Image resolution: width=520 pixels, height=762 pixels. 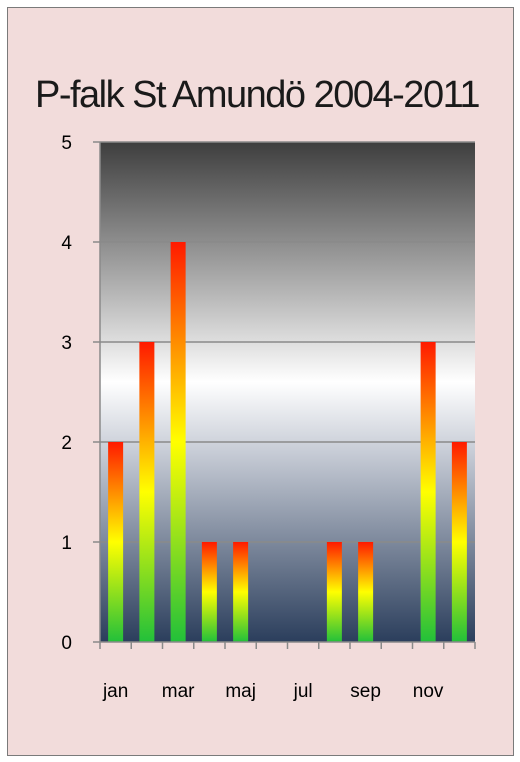 What do you see at coordinates (66, 243) in the screenshot?
I see `y-tick-label: 4` at bounding box center [66, 243].